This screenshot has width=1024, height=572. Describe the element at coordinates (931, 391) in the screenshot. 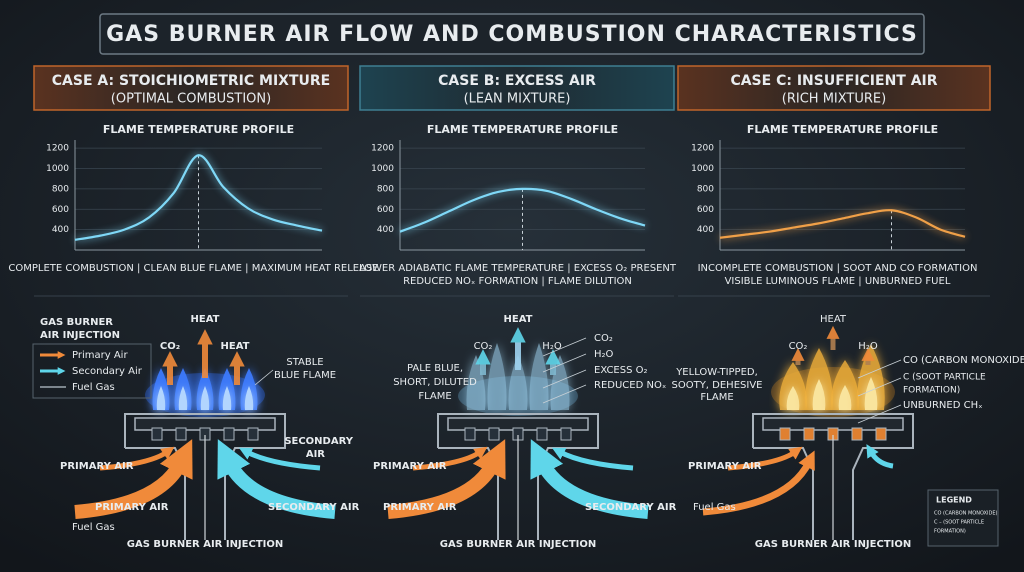

I see `diagram-label: FORMATION)` at that location.